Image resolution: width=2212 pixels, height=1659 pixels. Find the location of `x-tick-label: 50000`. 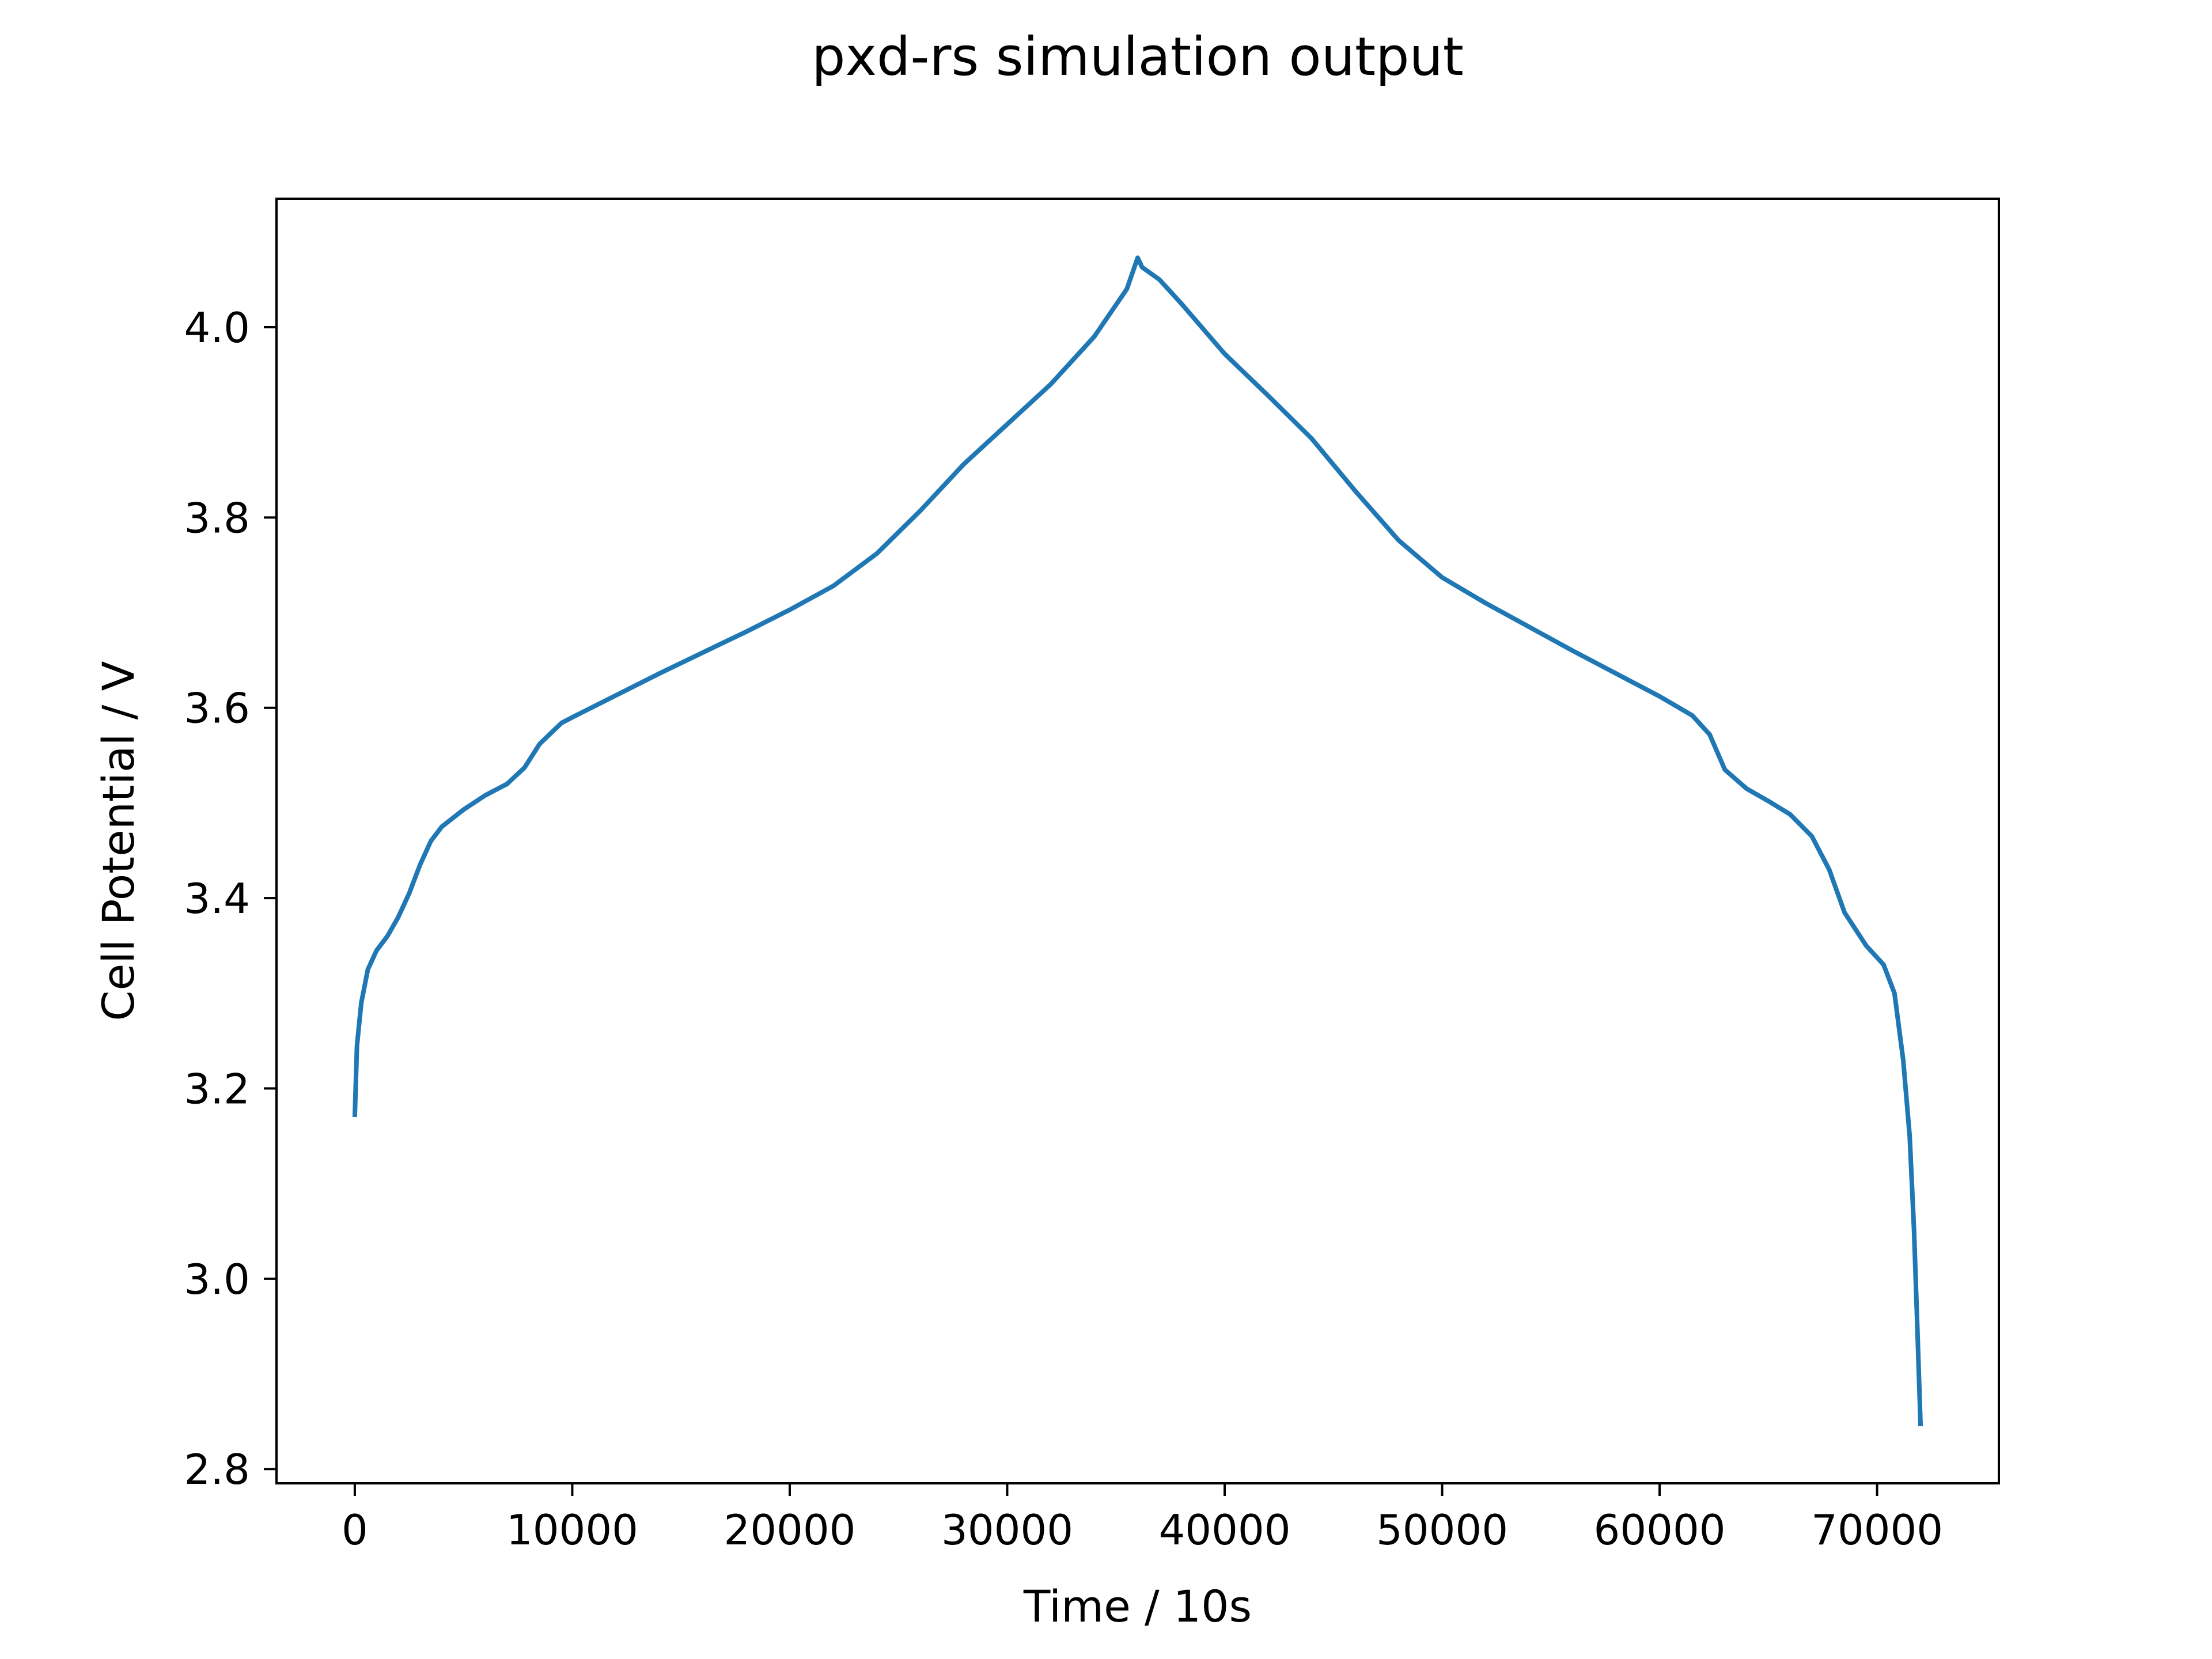

x-tick-label: 50000 is located at coordinates (1442, 1530).